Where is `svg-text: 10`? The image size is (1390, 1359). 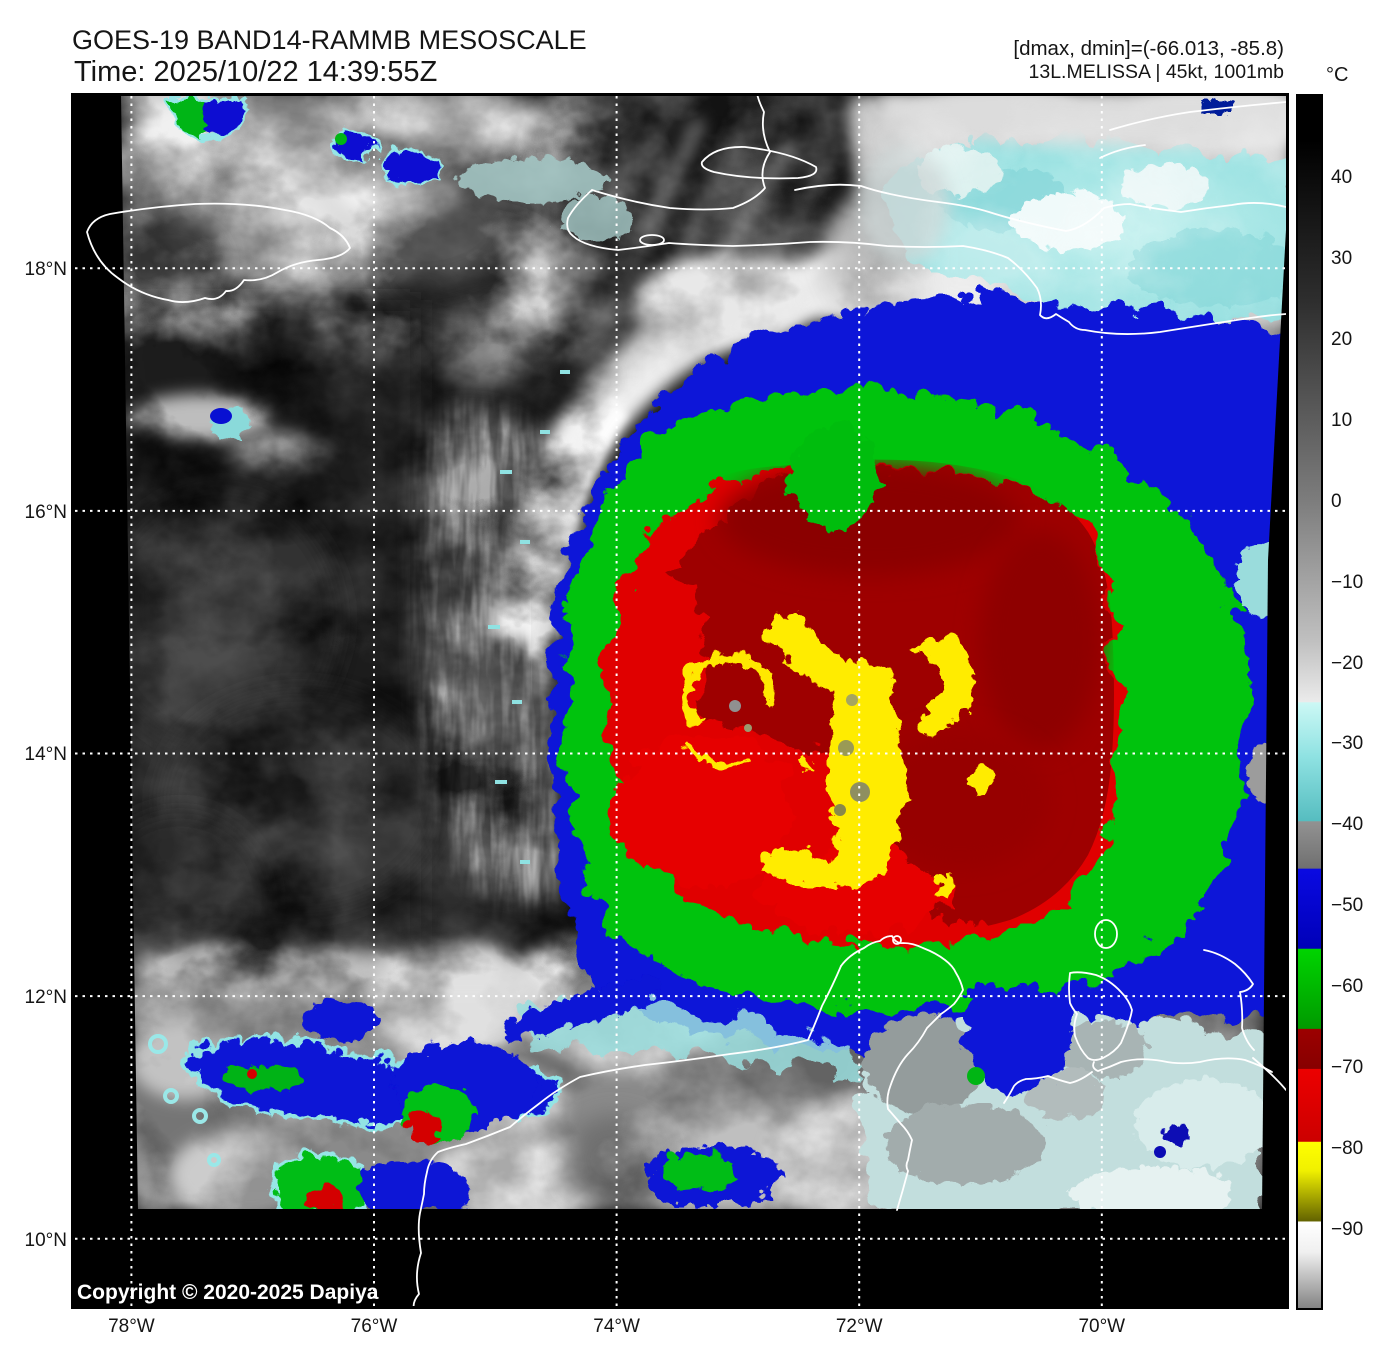
svg-text: 10 is located at coordinates (1341, 420).